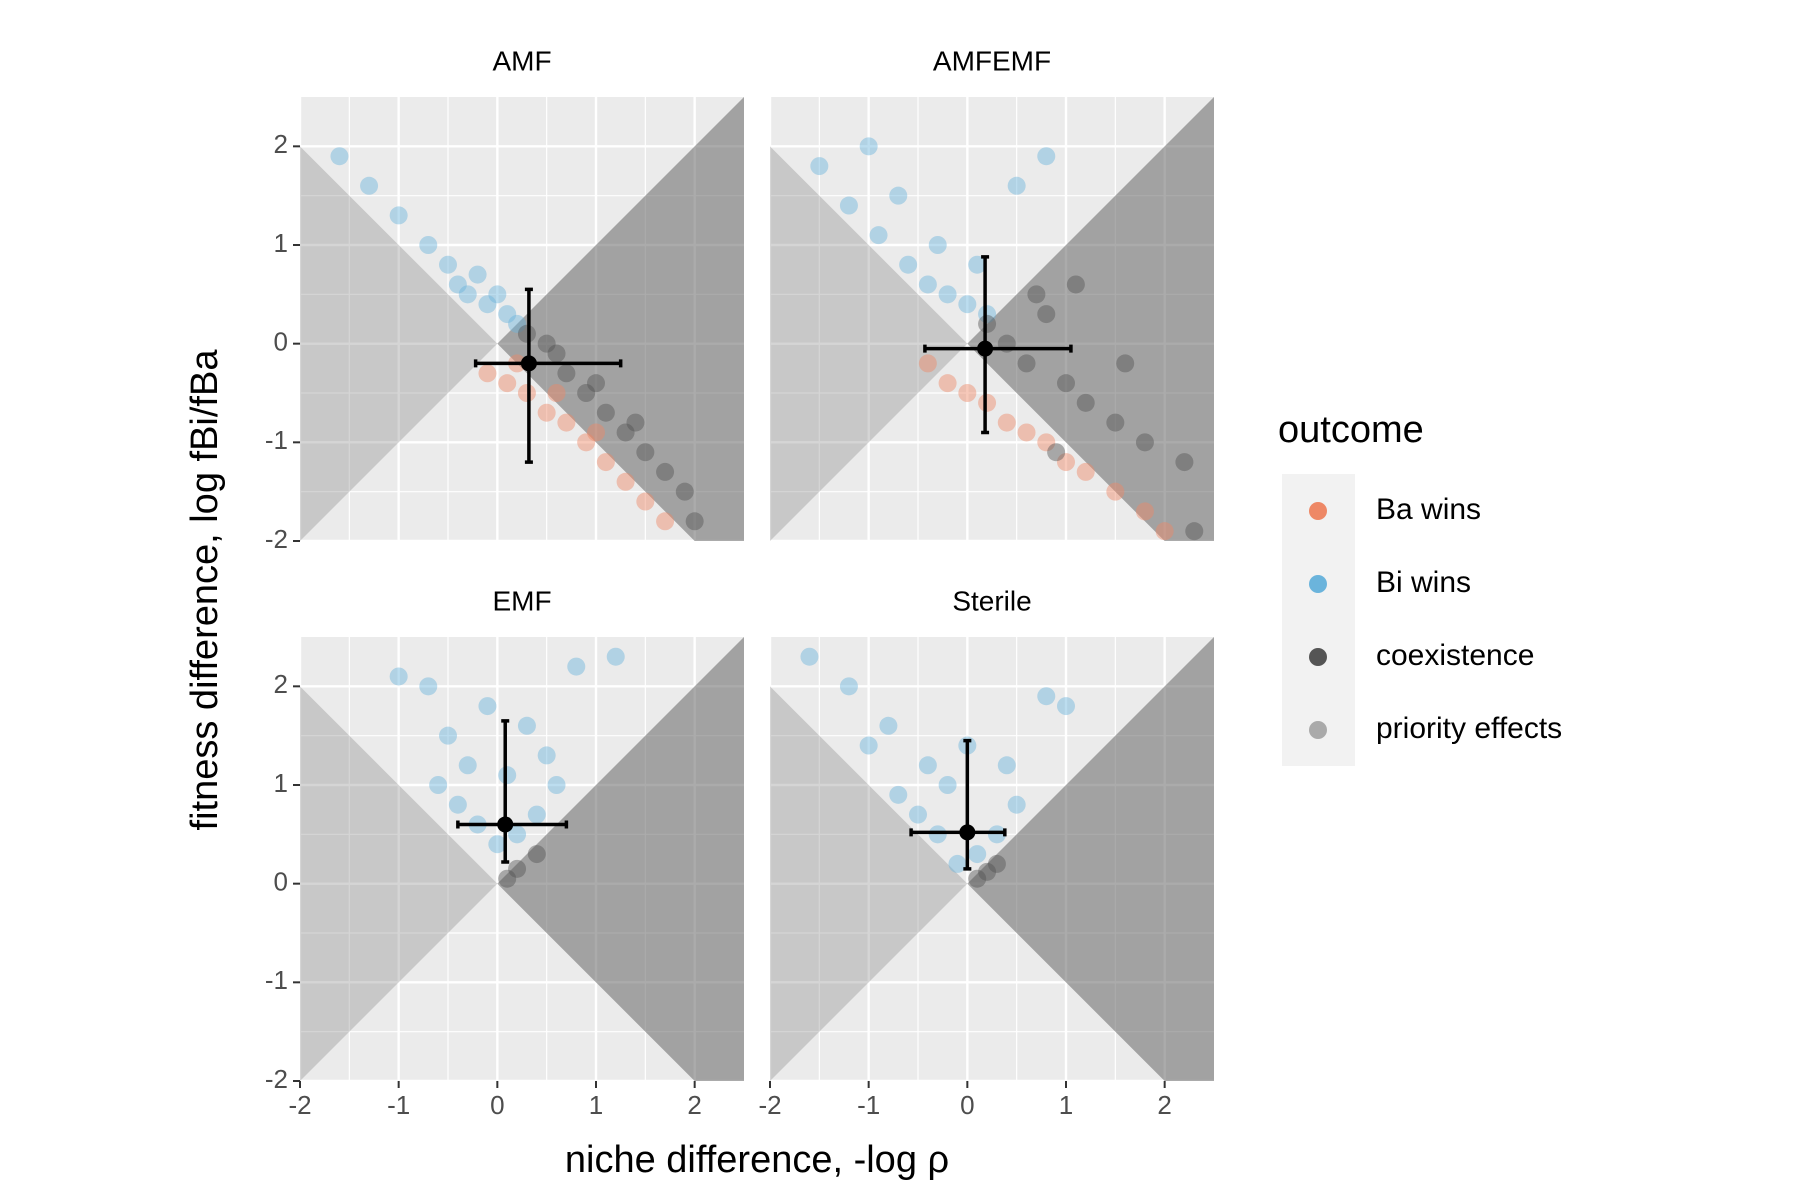 This screenshot has height=1200, width=1800. Describe the element at coordinates (1318, 620) in the screenshot. I see `legend-key-box` at that location.